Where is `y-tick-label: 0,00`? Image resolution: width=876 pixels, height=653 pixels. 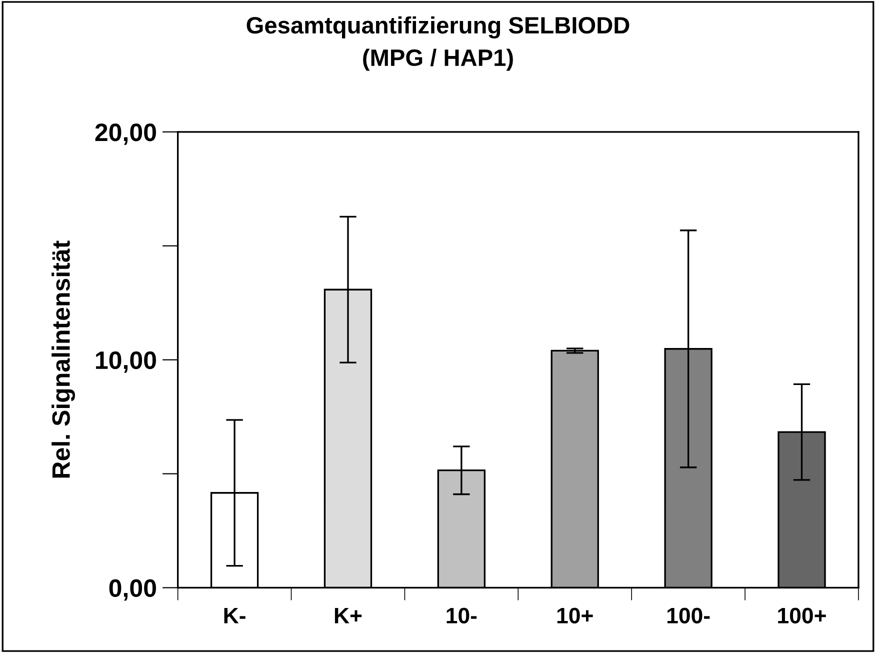 y-tick-label: 0,00 is located at coordinates (132, 590).